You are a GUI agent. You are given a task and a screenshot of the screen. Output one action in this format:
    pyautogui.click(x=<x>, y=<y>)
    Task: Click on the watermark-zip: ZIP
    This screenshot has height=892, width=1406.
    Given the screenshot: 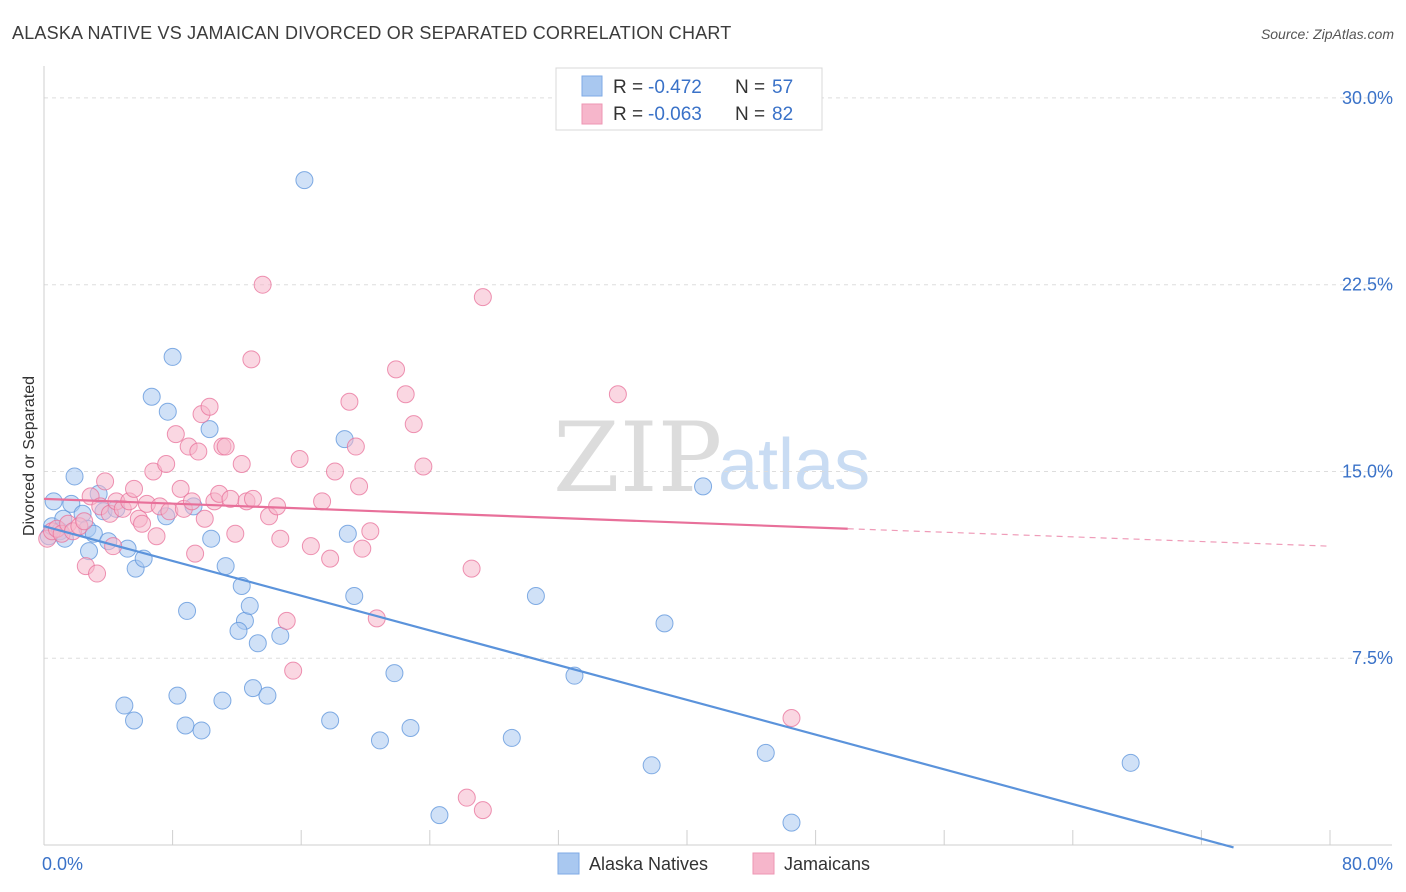 What is the action you would take?
    pyautogui.click(x=637, y=458)
    